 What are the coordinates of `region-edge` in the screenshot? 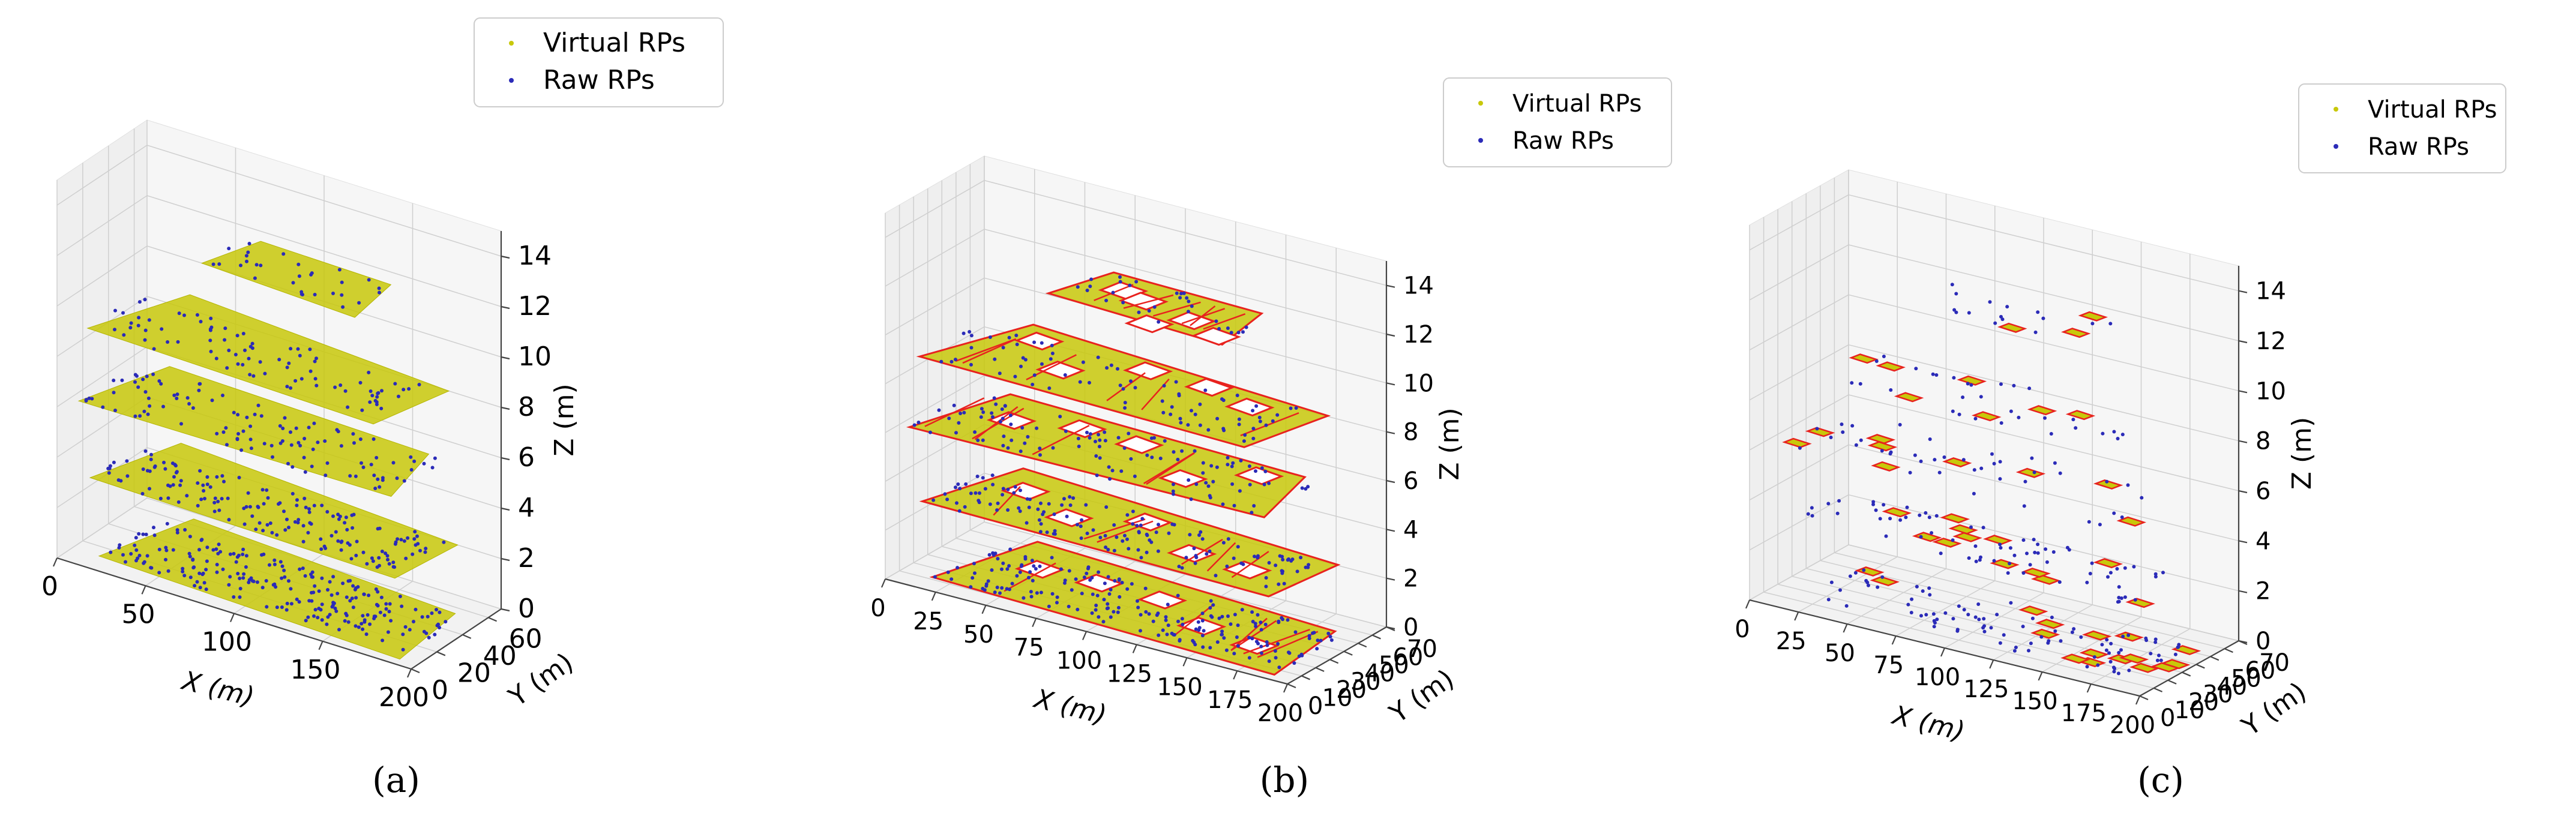 It's located at (985, 350).